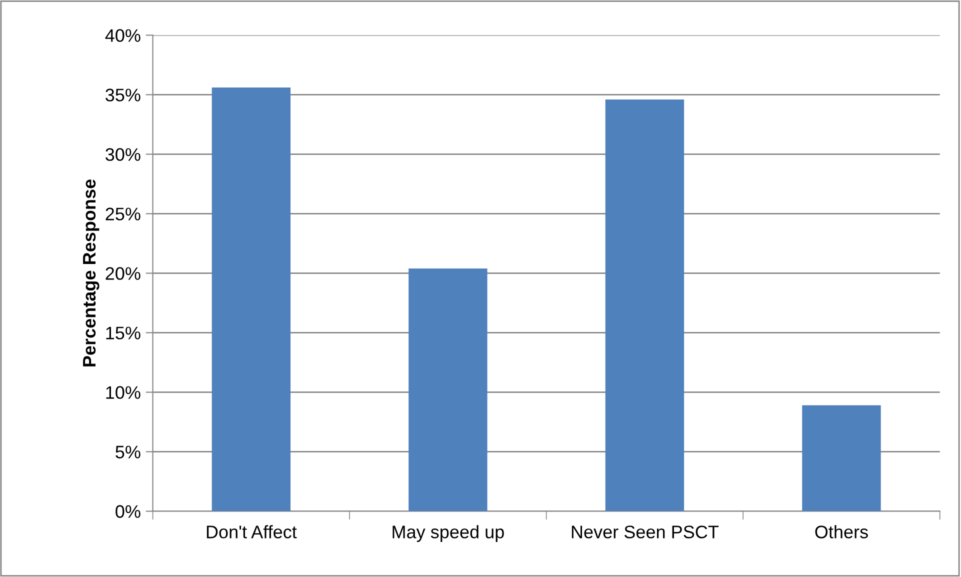  Describe the element at coordinates (448, 533) in the screenshot. I see `x-tick-label: May speed up` at that location.